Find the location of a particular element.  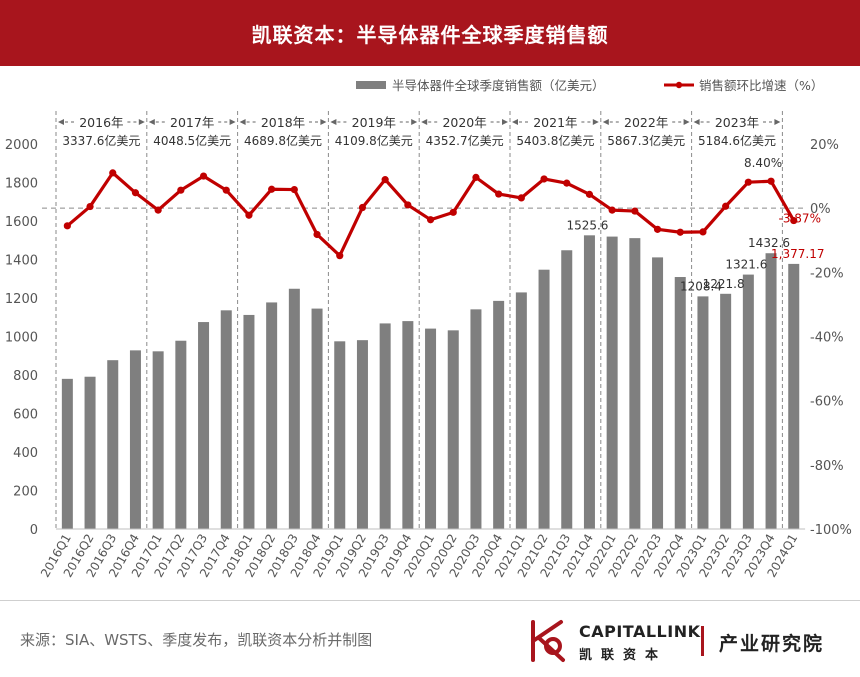

year-label: 2021年 is located at coordinates (555, 122).